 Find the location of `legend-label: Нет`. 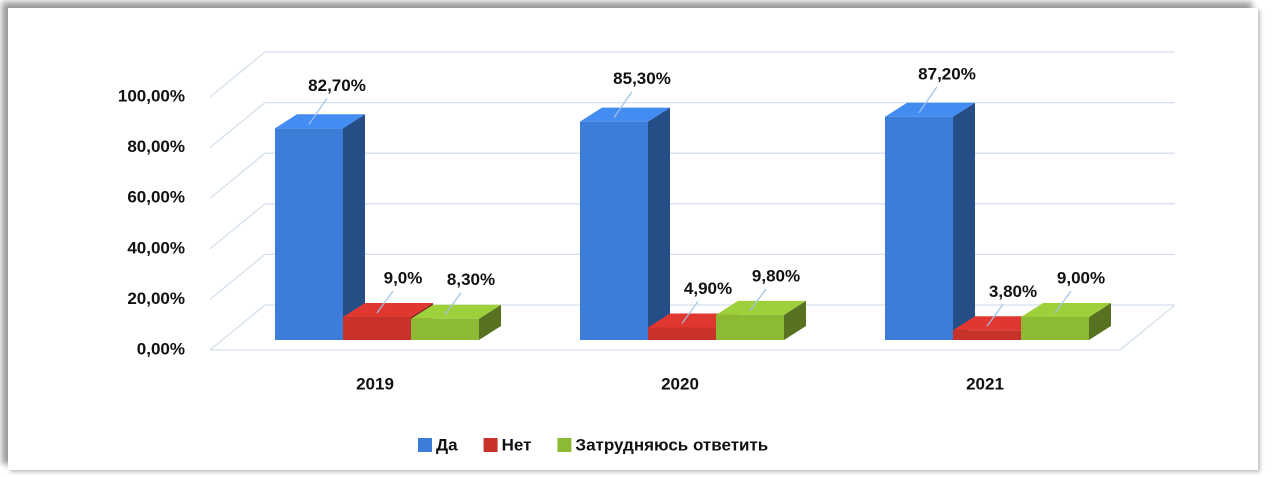

legend-label: Нет is located at coordinates (517, 444).